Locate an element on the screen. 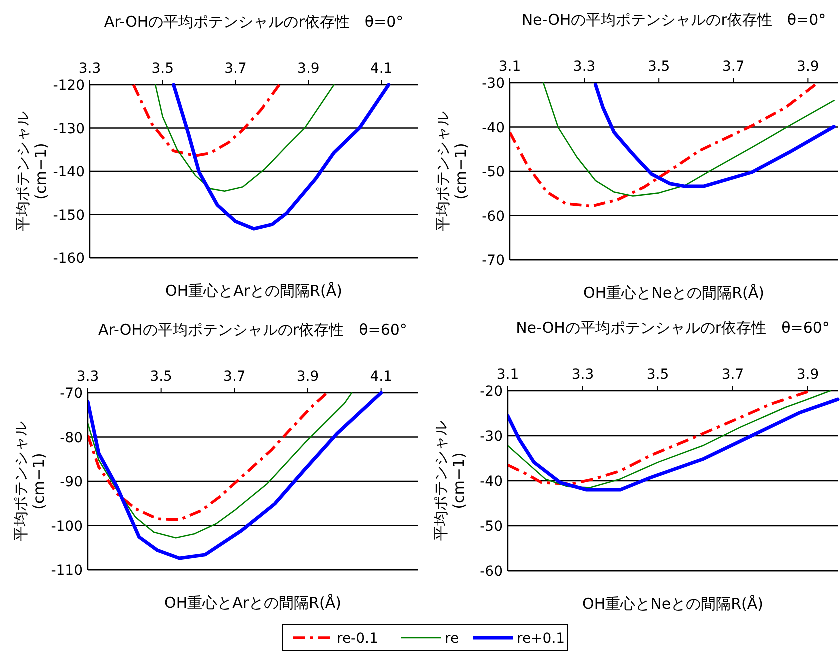 The width and height of the screenshot is (840, 653). y-tick-label: -140 is located at coordinates (69, 172).